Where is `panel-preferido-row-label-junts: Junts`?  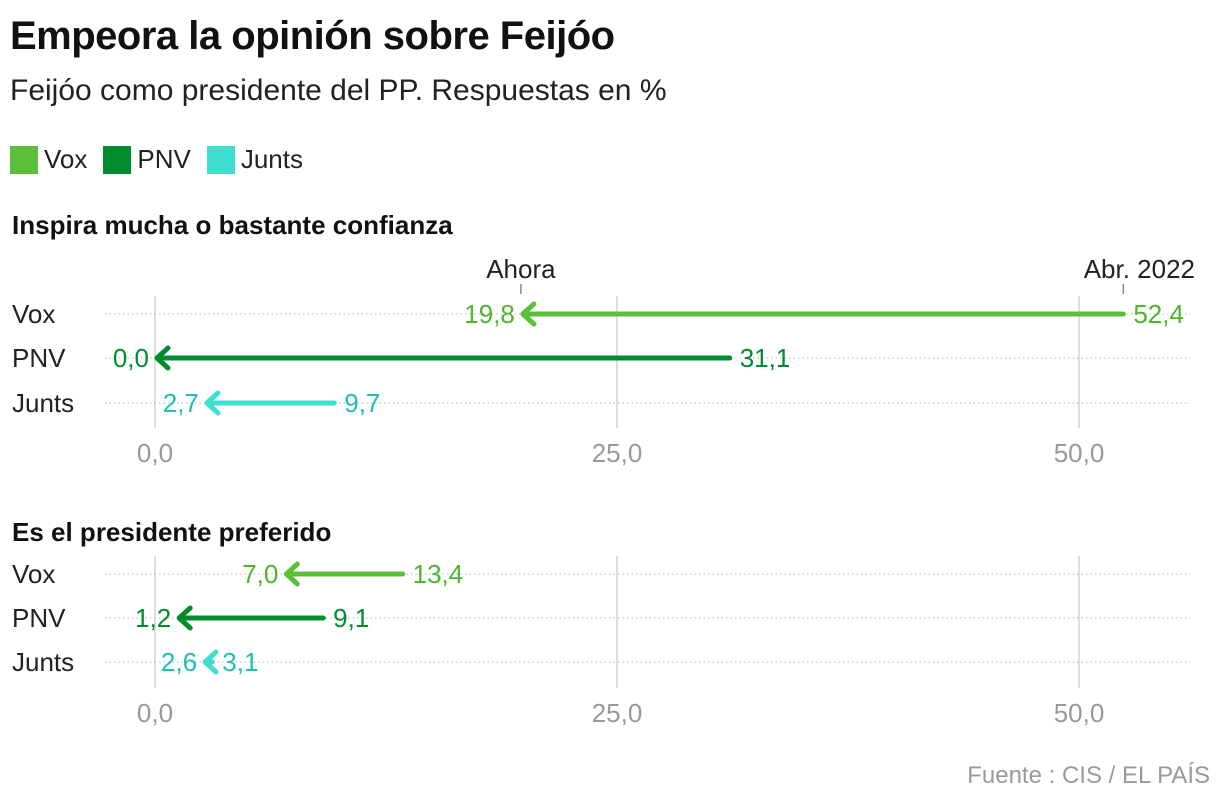
panel-preferido-row-label-junts: Junts is located at coordinates (43, 662).